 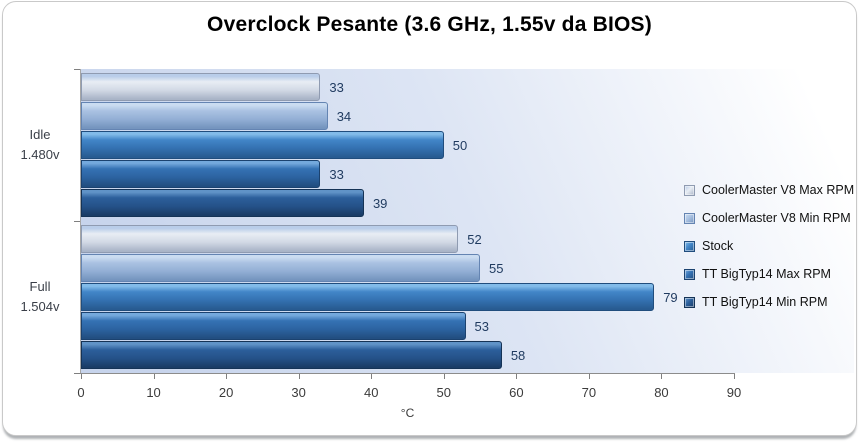 I want to click on x-tick-label: 0, so click(x=81, y=392).